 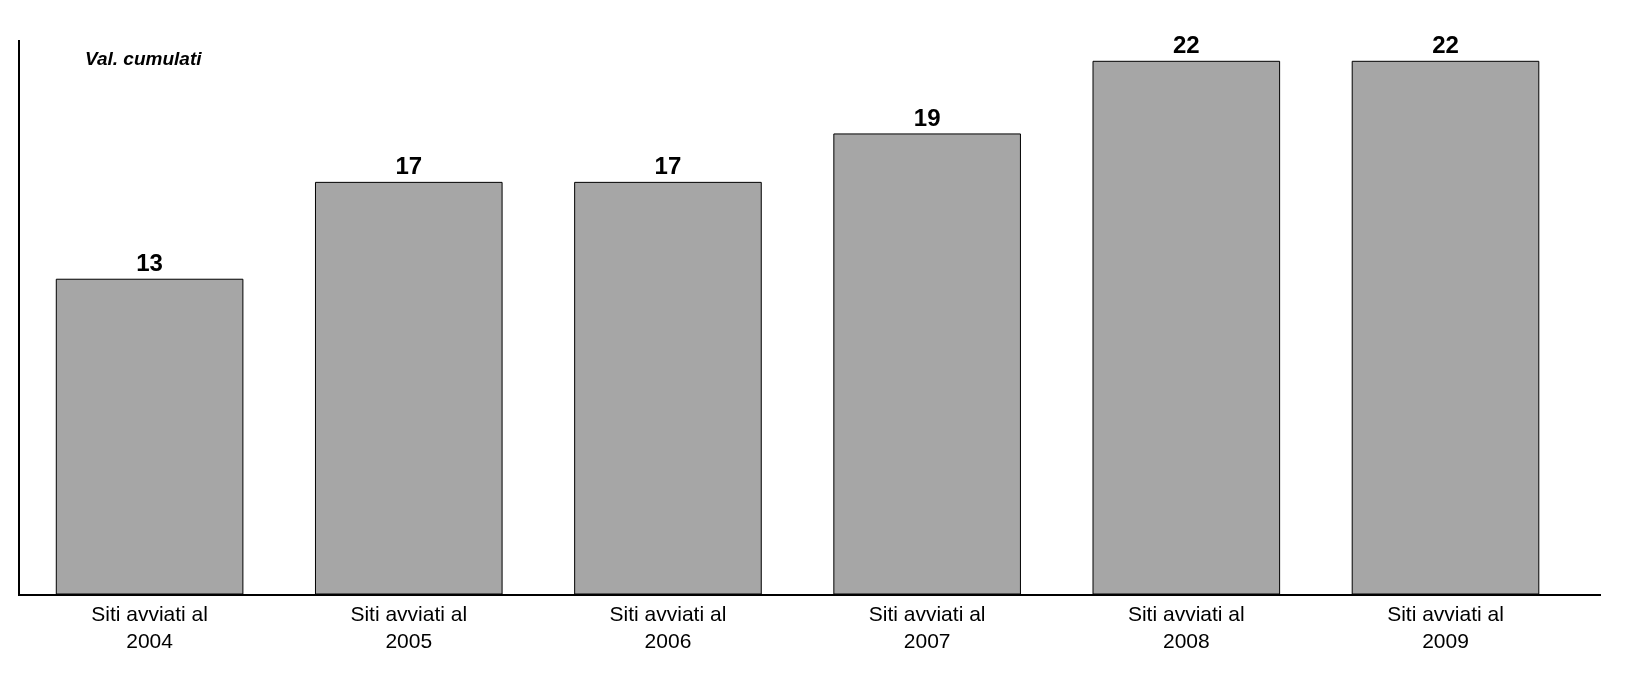 What do you see at coordinates (927, 627) in the screenshot?
I see `x-tick-label: Siti avviati al 2007` at bounding box center [927, 627].